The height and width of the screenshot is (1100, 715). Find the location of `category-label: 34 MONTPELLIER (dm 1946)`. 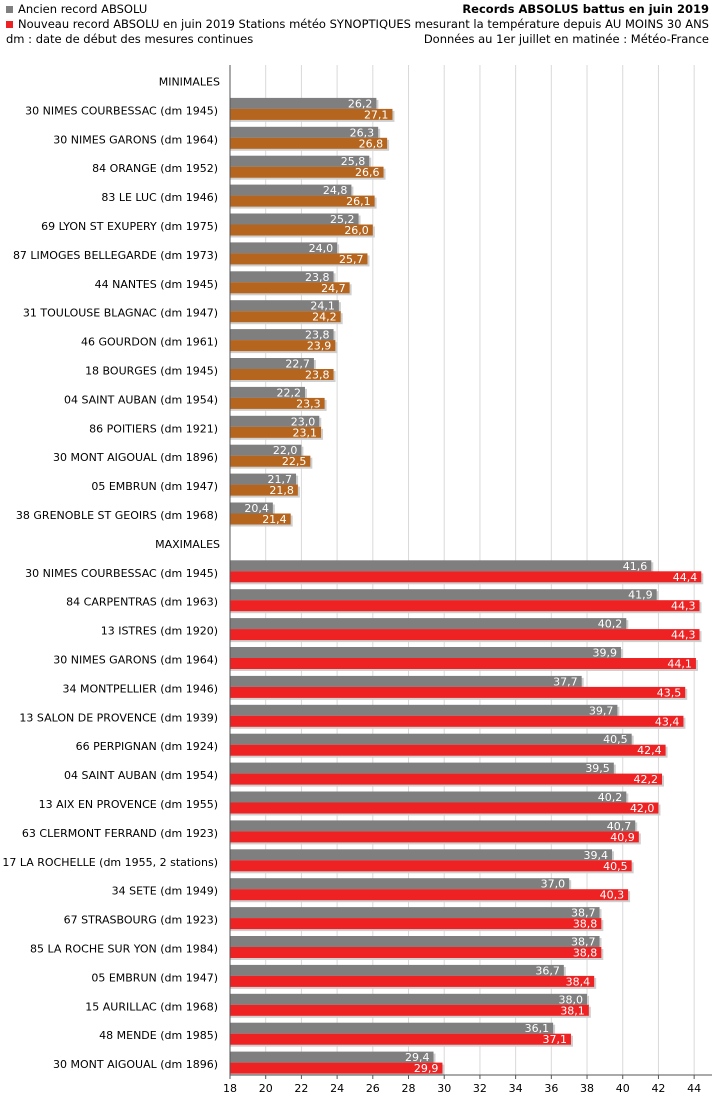

category-label: 34 MONTPELLIER (dm 1946) is located at coordinates (140, 688).